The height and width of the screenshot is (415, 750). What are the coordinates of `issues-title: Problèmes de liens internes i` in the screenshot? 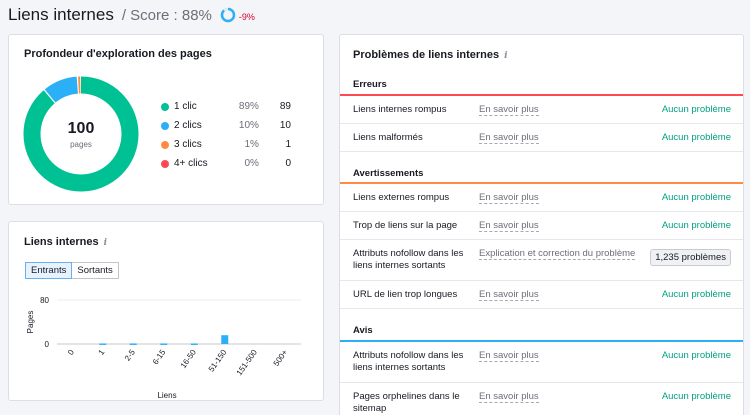 It's located at (430, 55).